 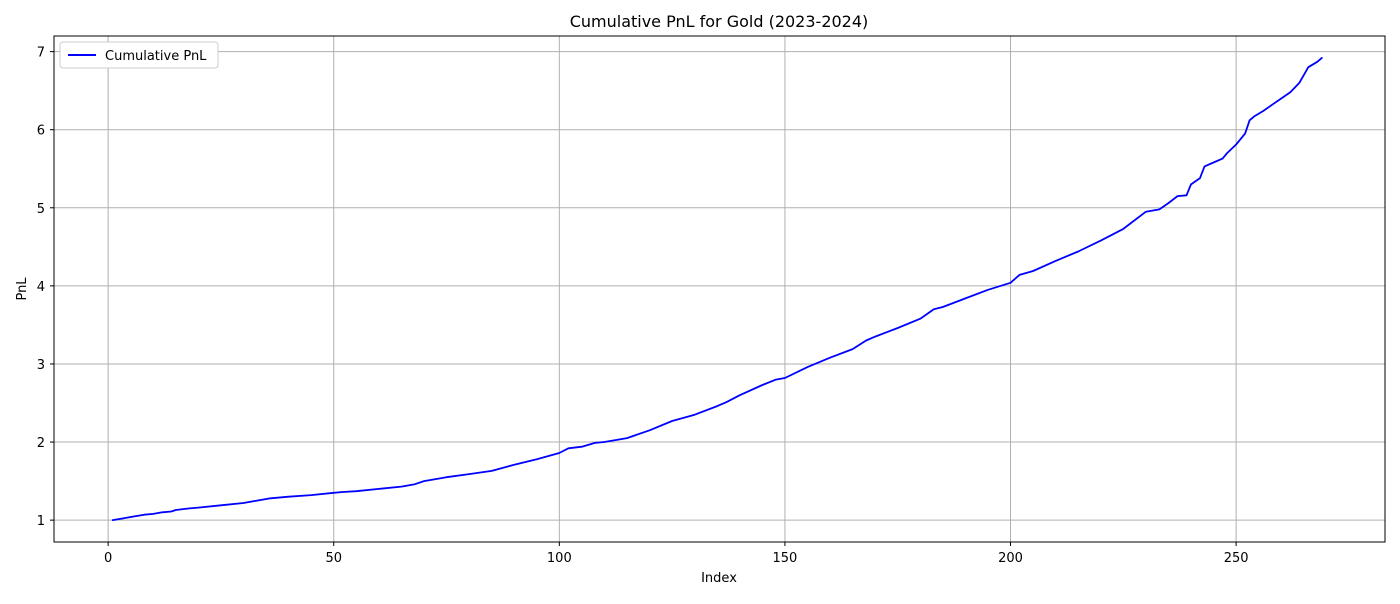 What do you see at coordinates (1236, 558) in the screenshot?
I see `x-tick-label: 250` at bounding box center [1236, 558].